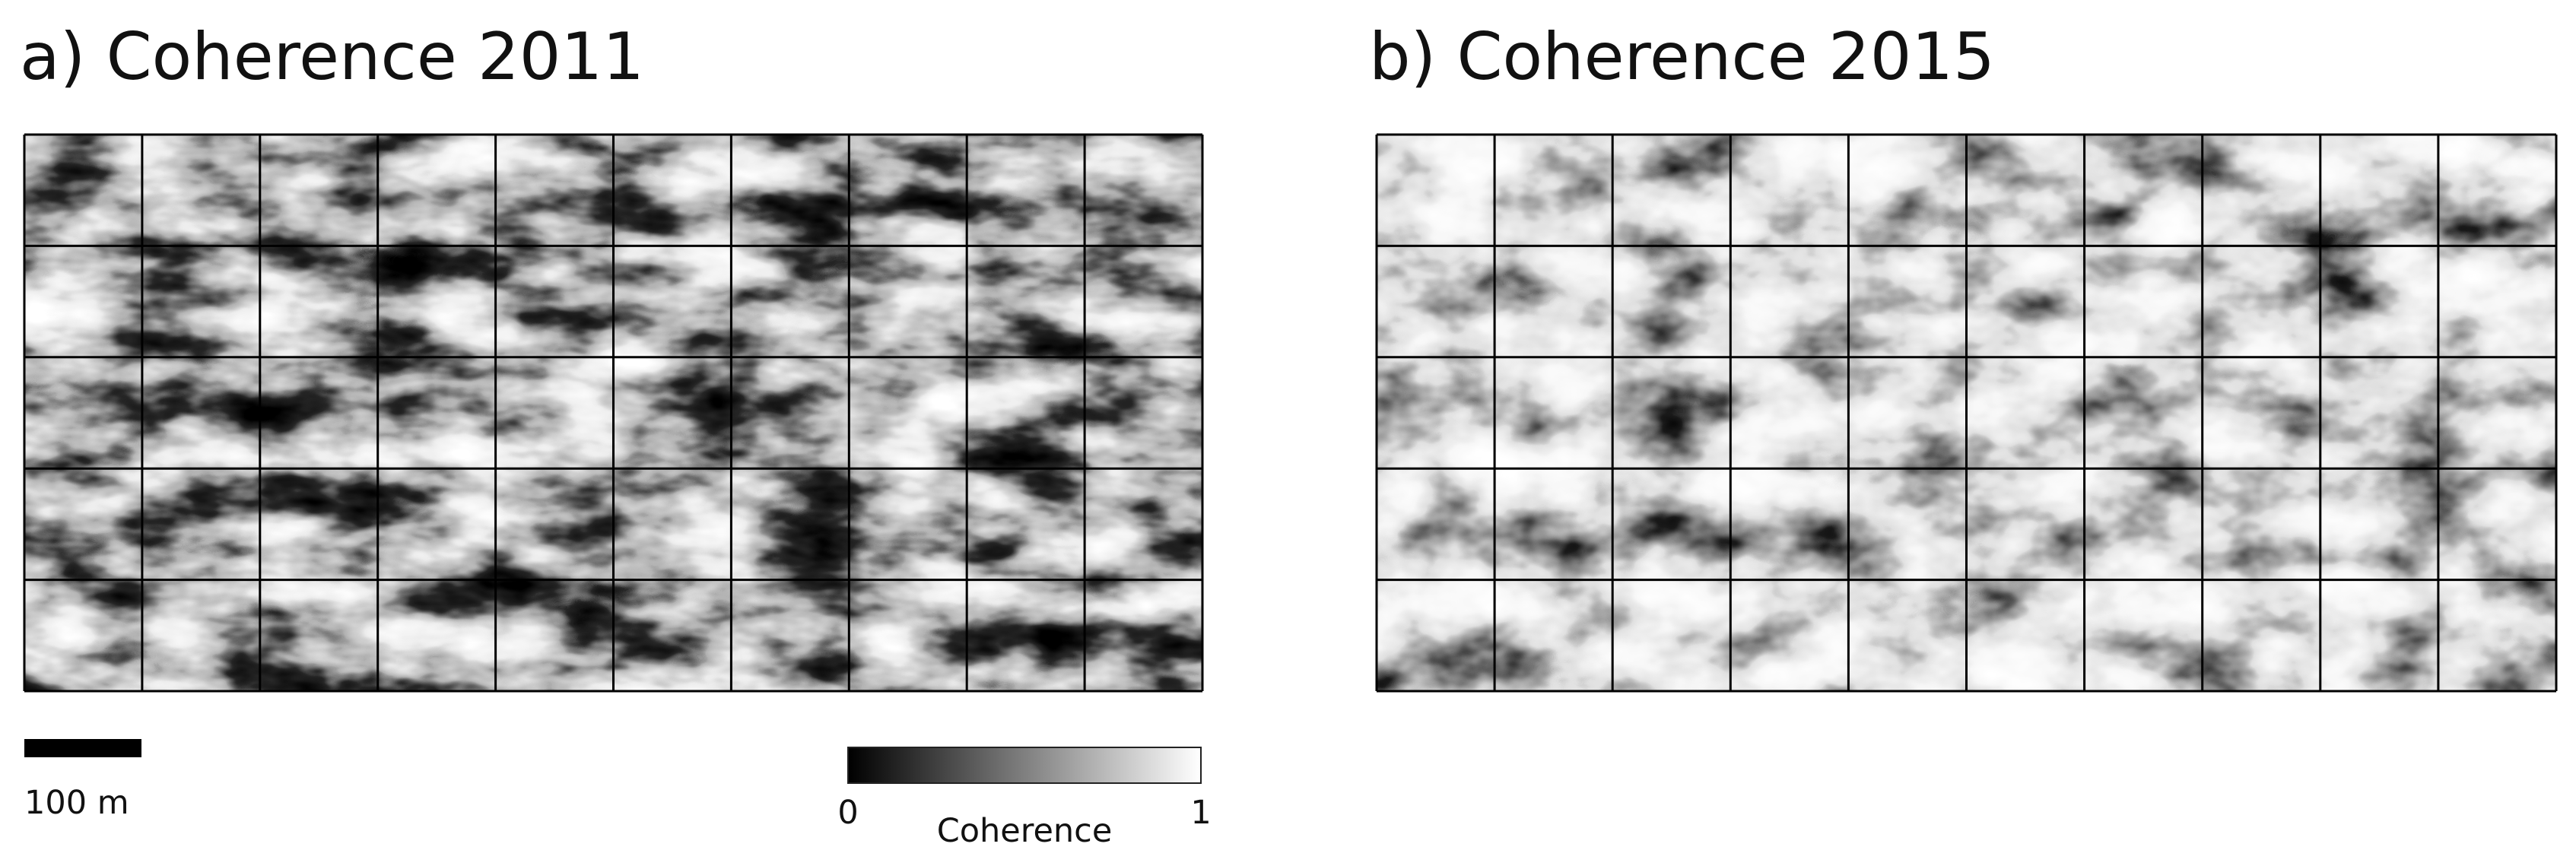  I want to click on colorbar-label: Coherence, so click(1025, 831).